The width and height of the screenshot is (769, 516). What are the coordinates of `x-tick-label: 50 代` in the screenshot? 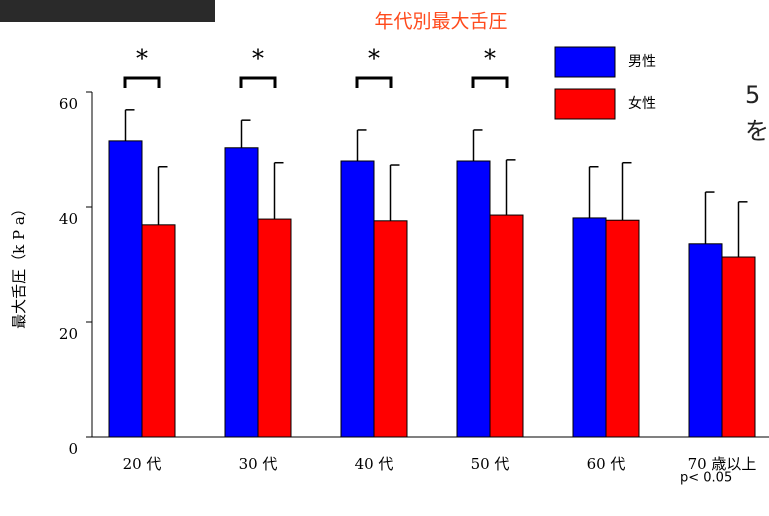 It's located at (490, 464).